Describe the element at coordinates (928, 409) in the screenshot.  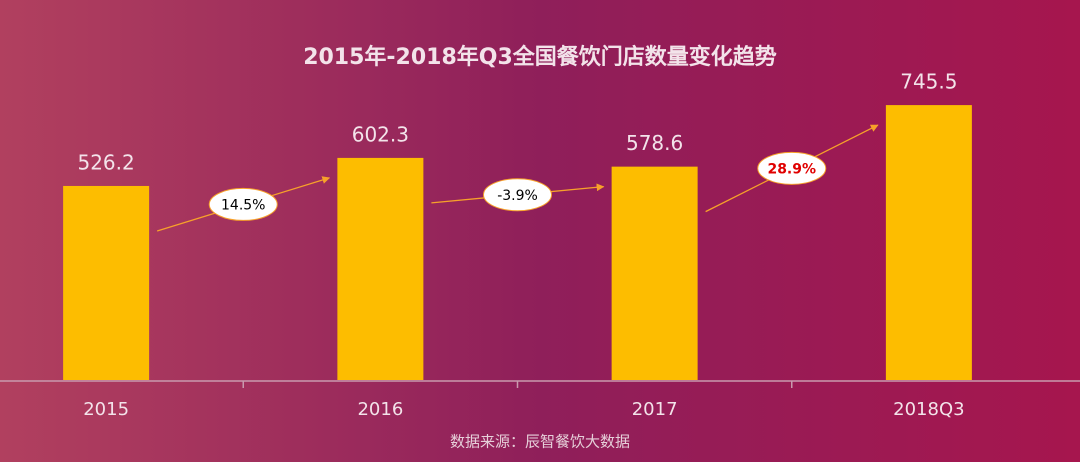
I see `x-tick-label: 2018Q3` at that location.